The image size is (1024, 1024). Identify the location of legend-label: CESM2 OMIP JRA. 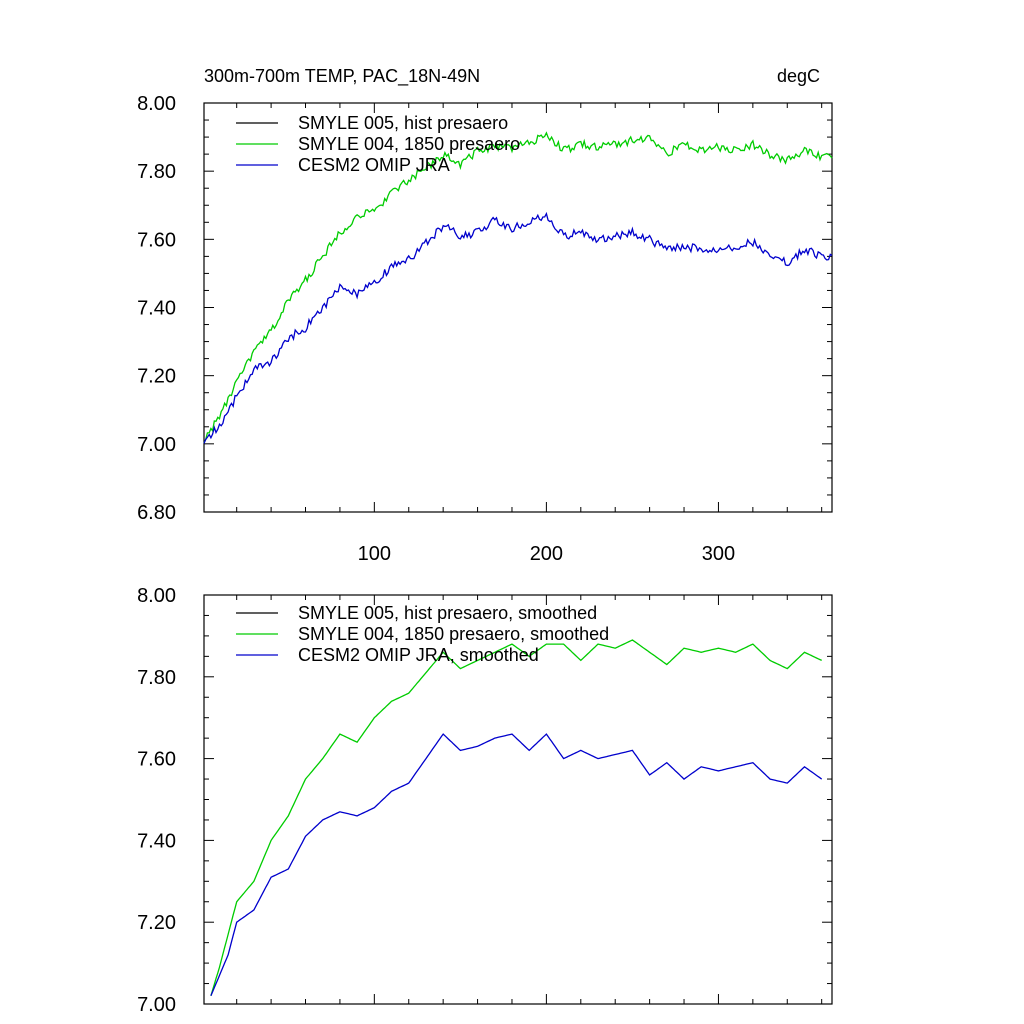
(374, 165).